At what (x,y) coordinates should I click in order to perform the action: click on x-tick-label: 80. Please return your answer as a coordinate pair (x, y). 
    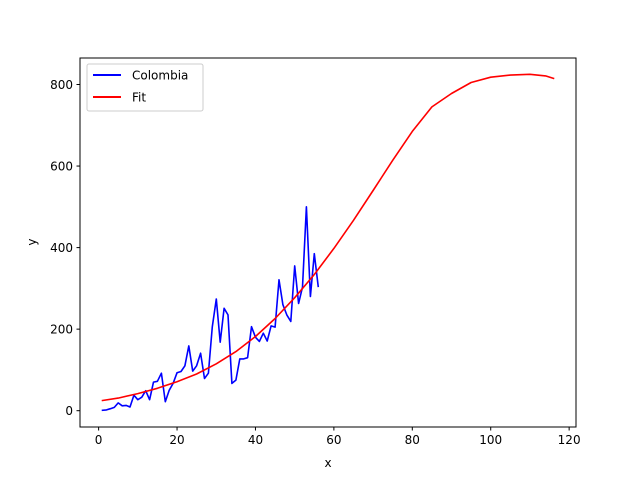
    Looking at the image, I should click on (412, 440).